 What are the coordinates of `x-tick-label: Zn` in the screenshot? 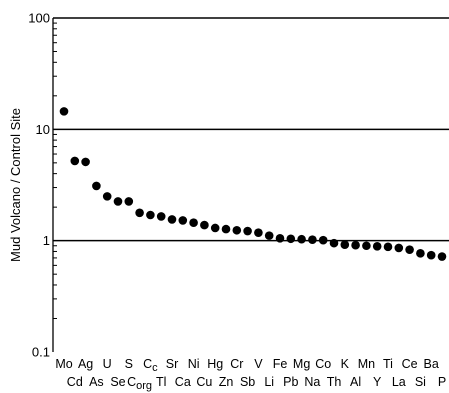 It's located at (226, 382).